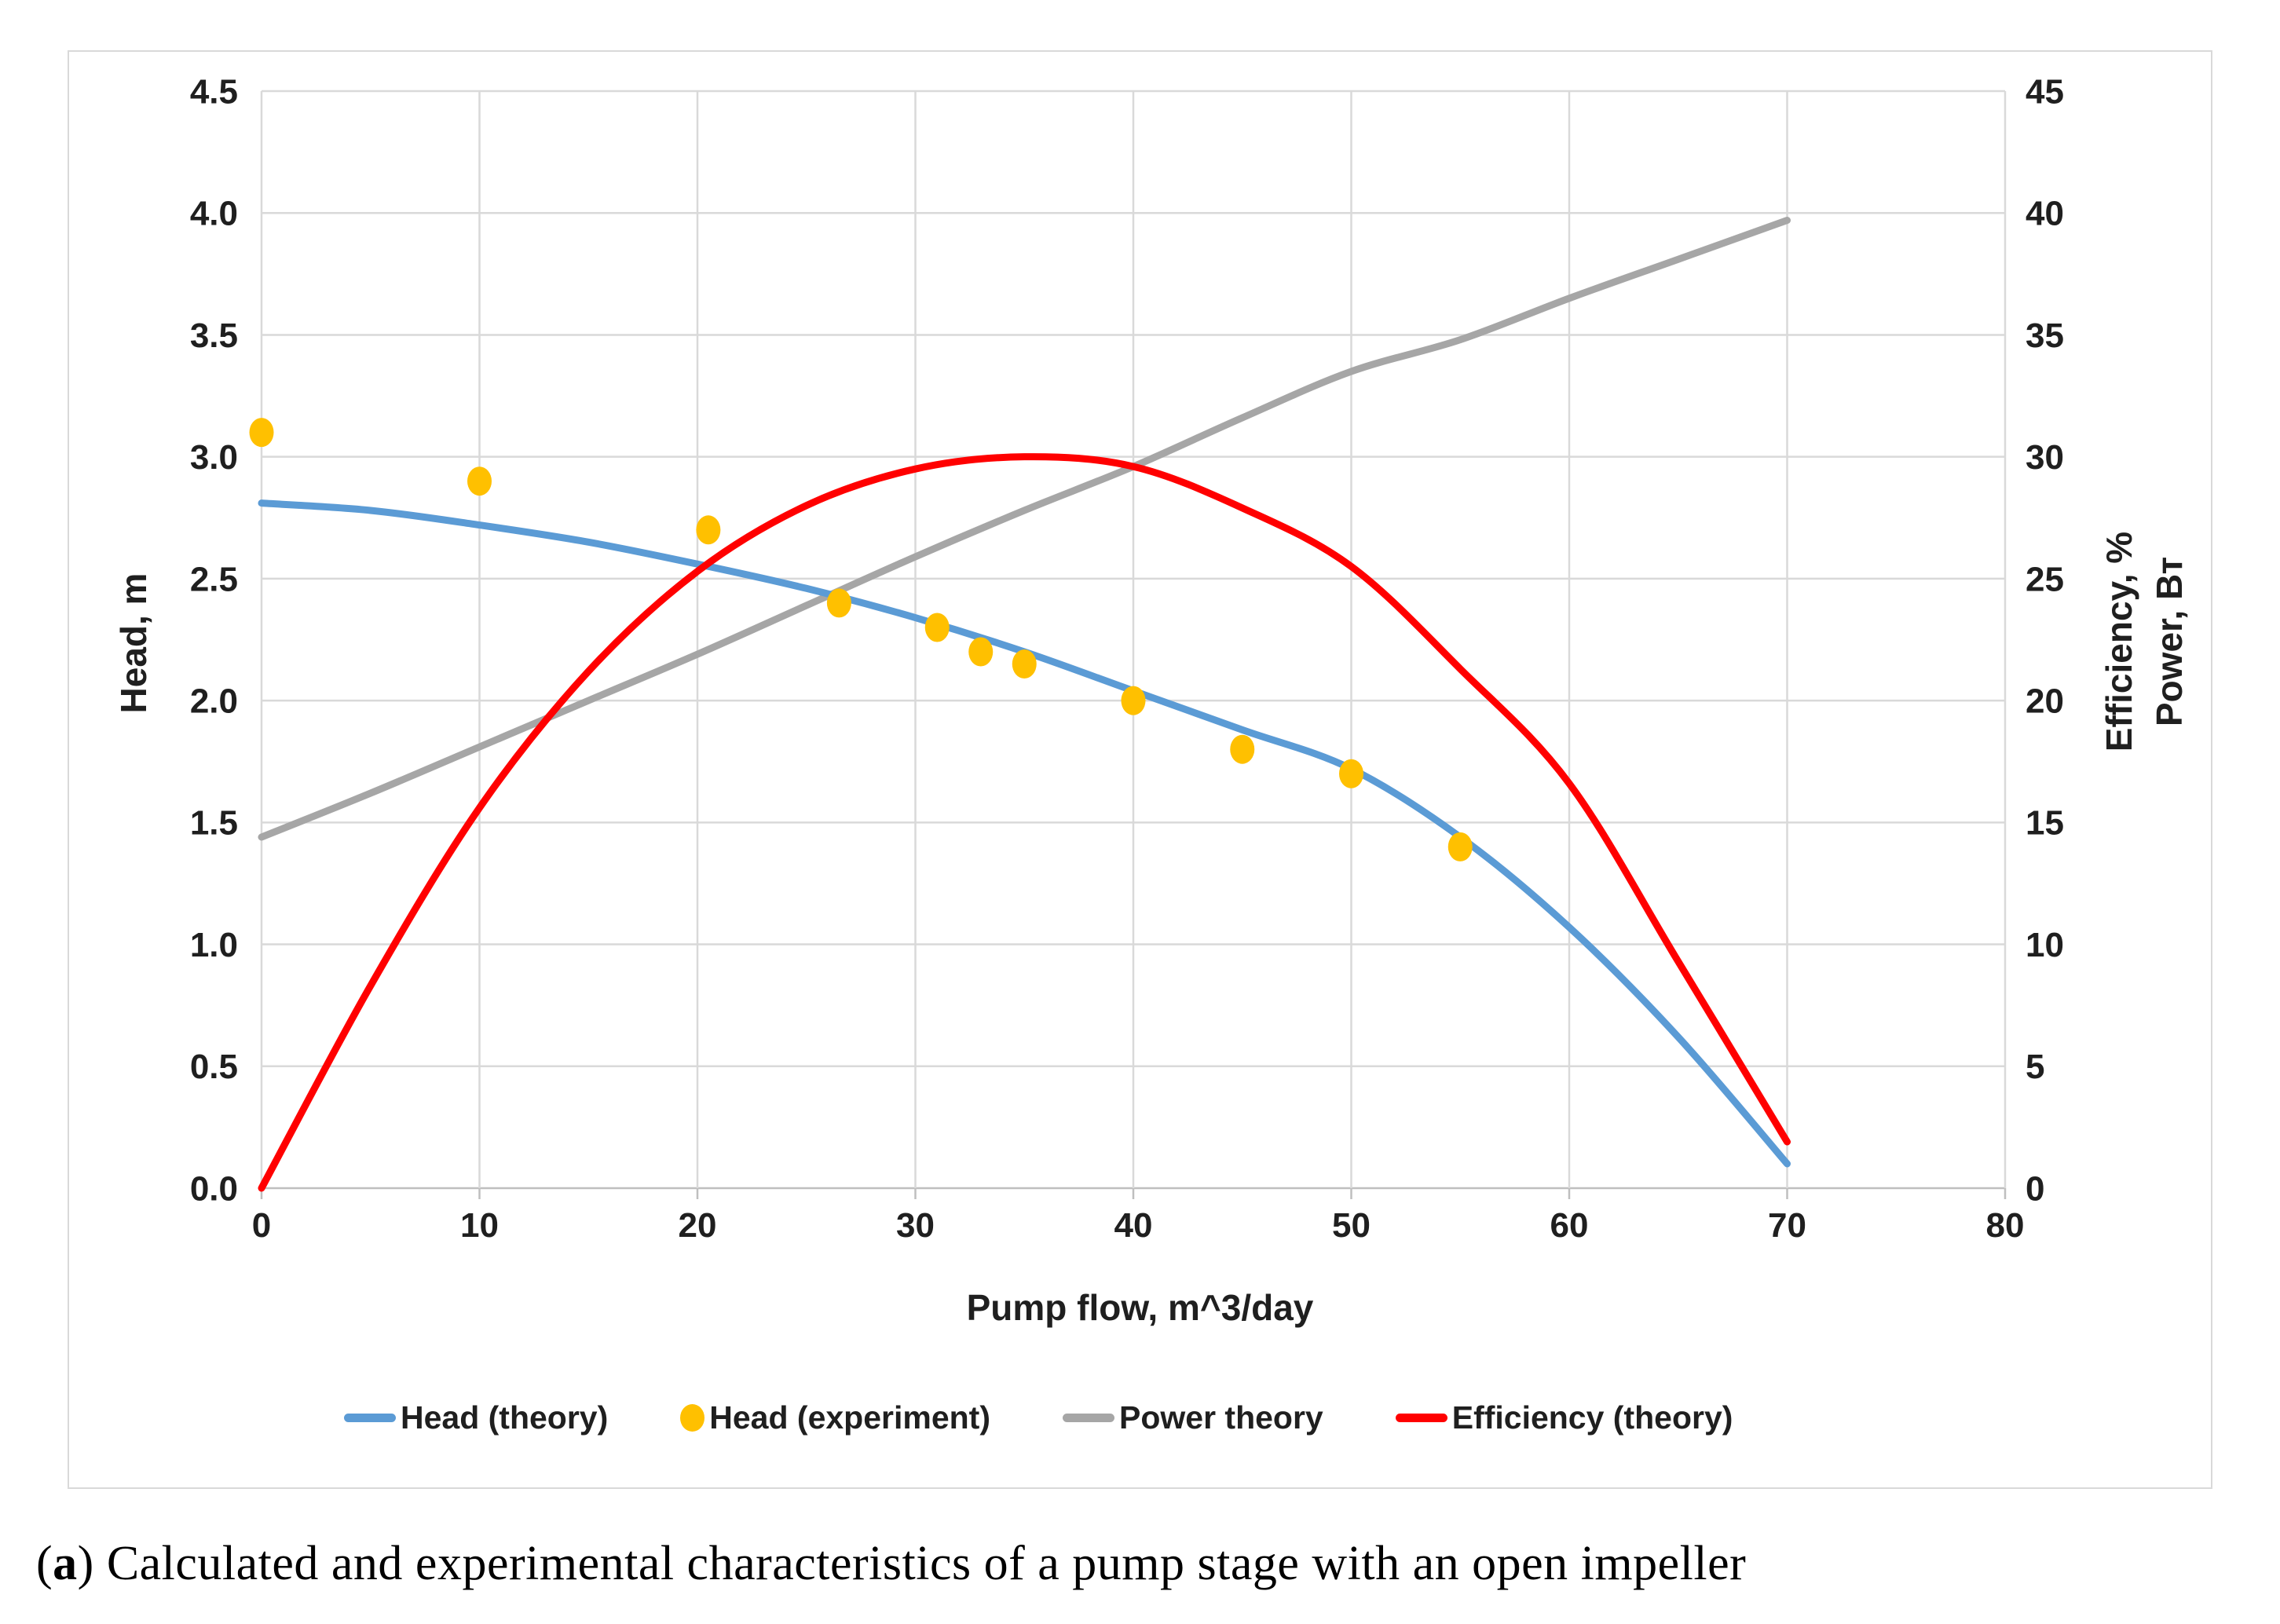 The image size is (2280, 1624). I want to click on legend-item-efficiency-theory: Efficiency (theory), so click(1564, 1417).